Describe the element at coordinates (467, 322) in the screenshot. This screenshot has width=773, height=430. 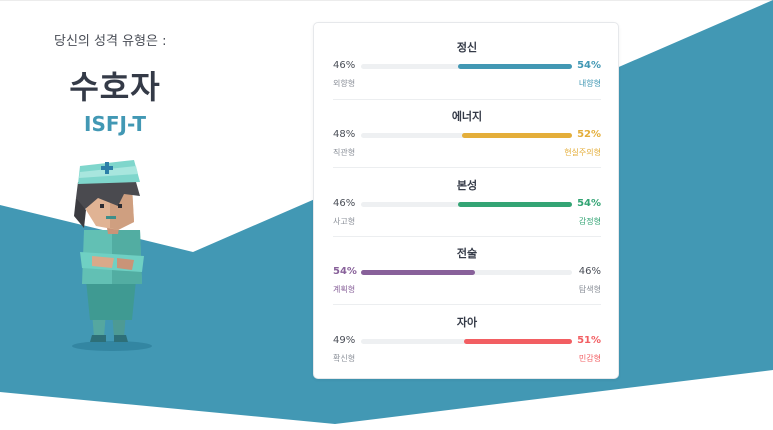
I see `trait-title: 자아` at that location.